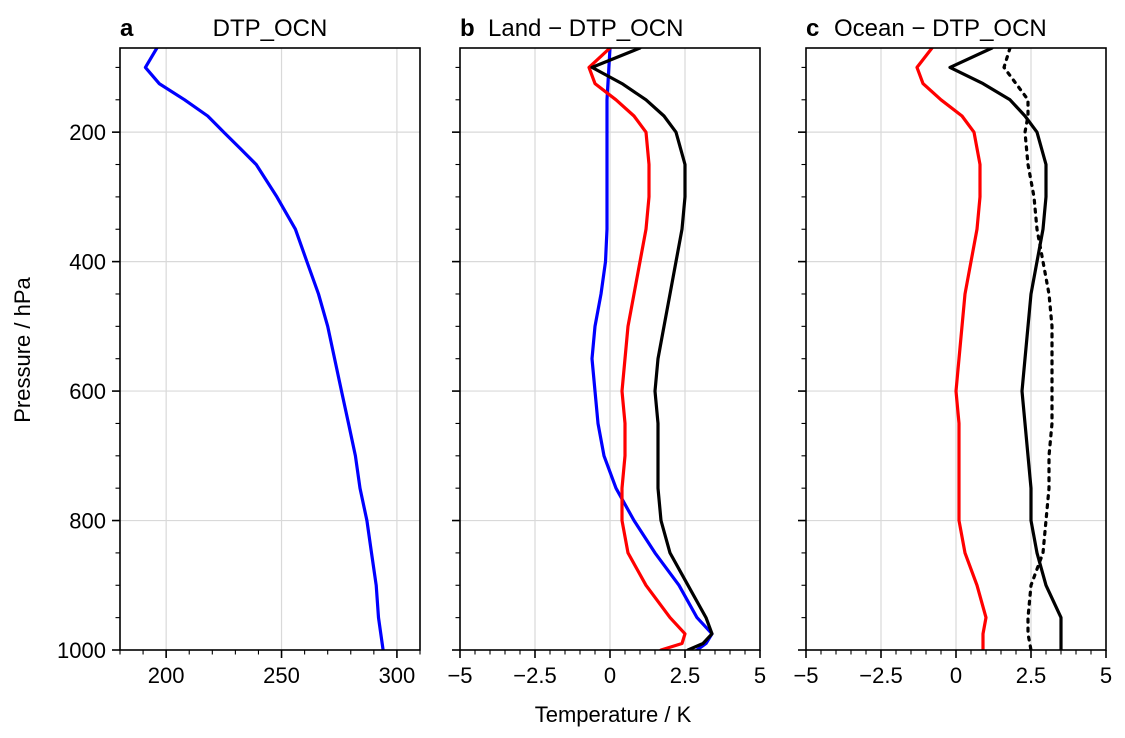 The height and width of the screenshot is (738, 1125). What do you see at coordinates (87, 391) in the screenshot?
I see `y-tick-label: 600` at bounding box center [87, 391].